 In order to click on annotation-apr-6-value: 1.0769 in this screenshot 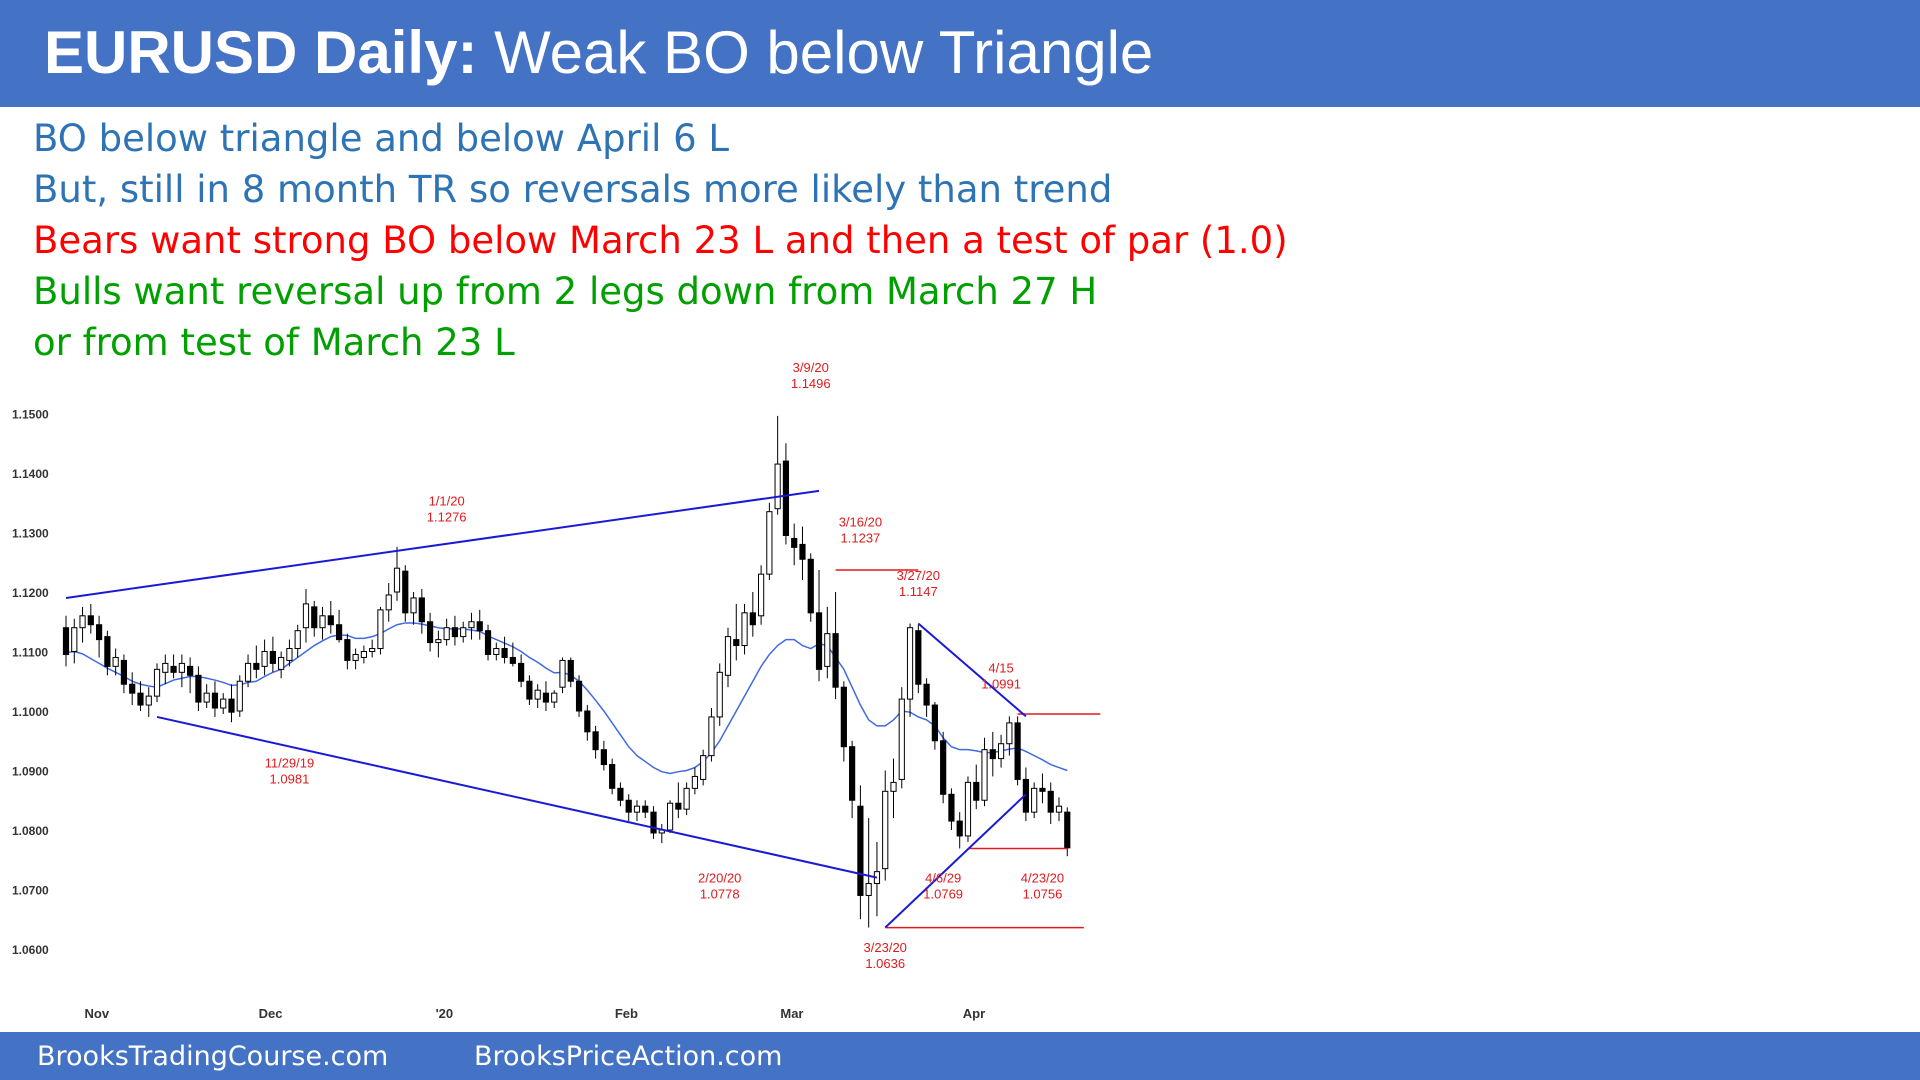, I will do `click(943, 893)`.